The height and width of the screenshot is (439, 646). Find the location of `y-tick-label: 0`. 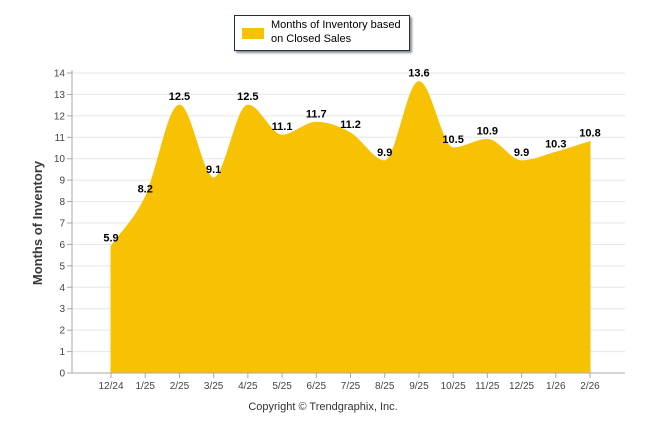

y-tick-label: 0 is located at coordinates (62, 374).